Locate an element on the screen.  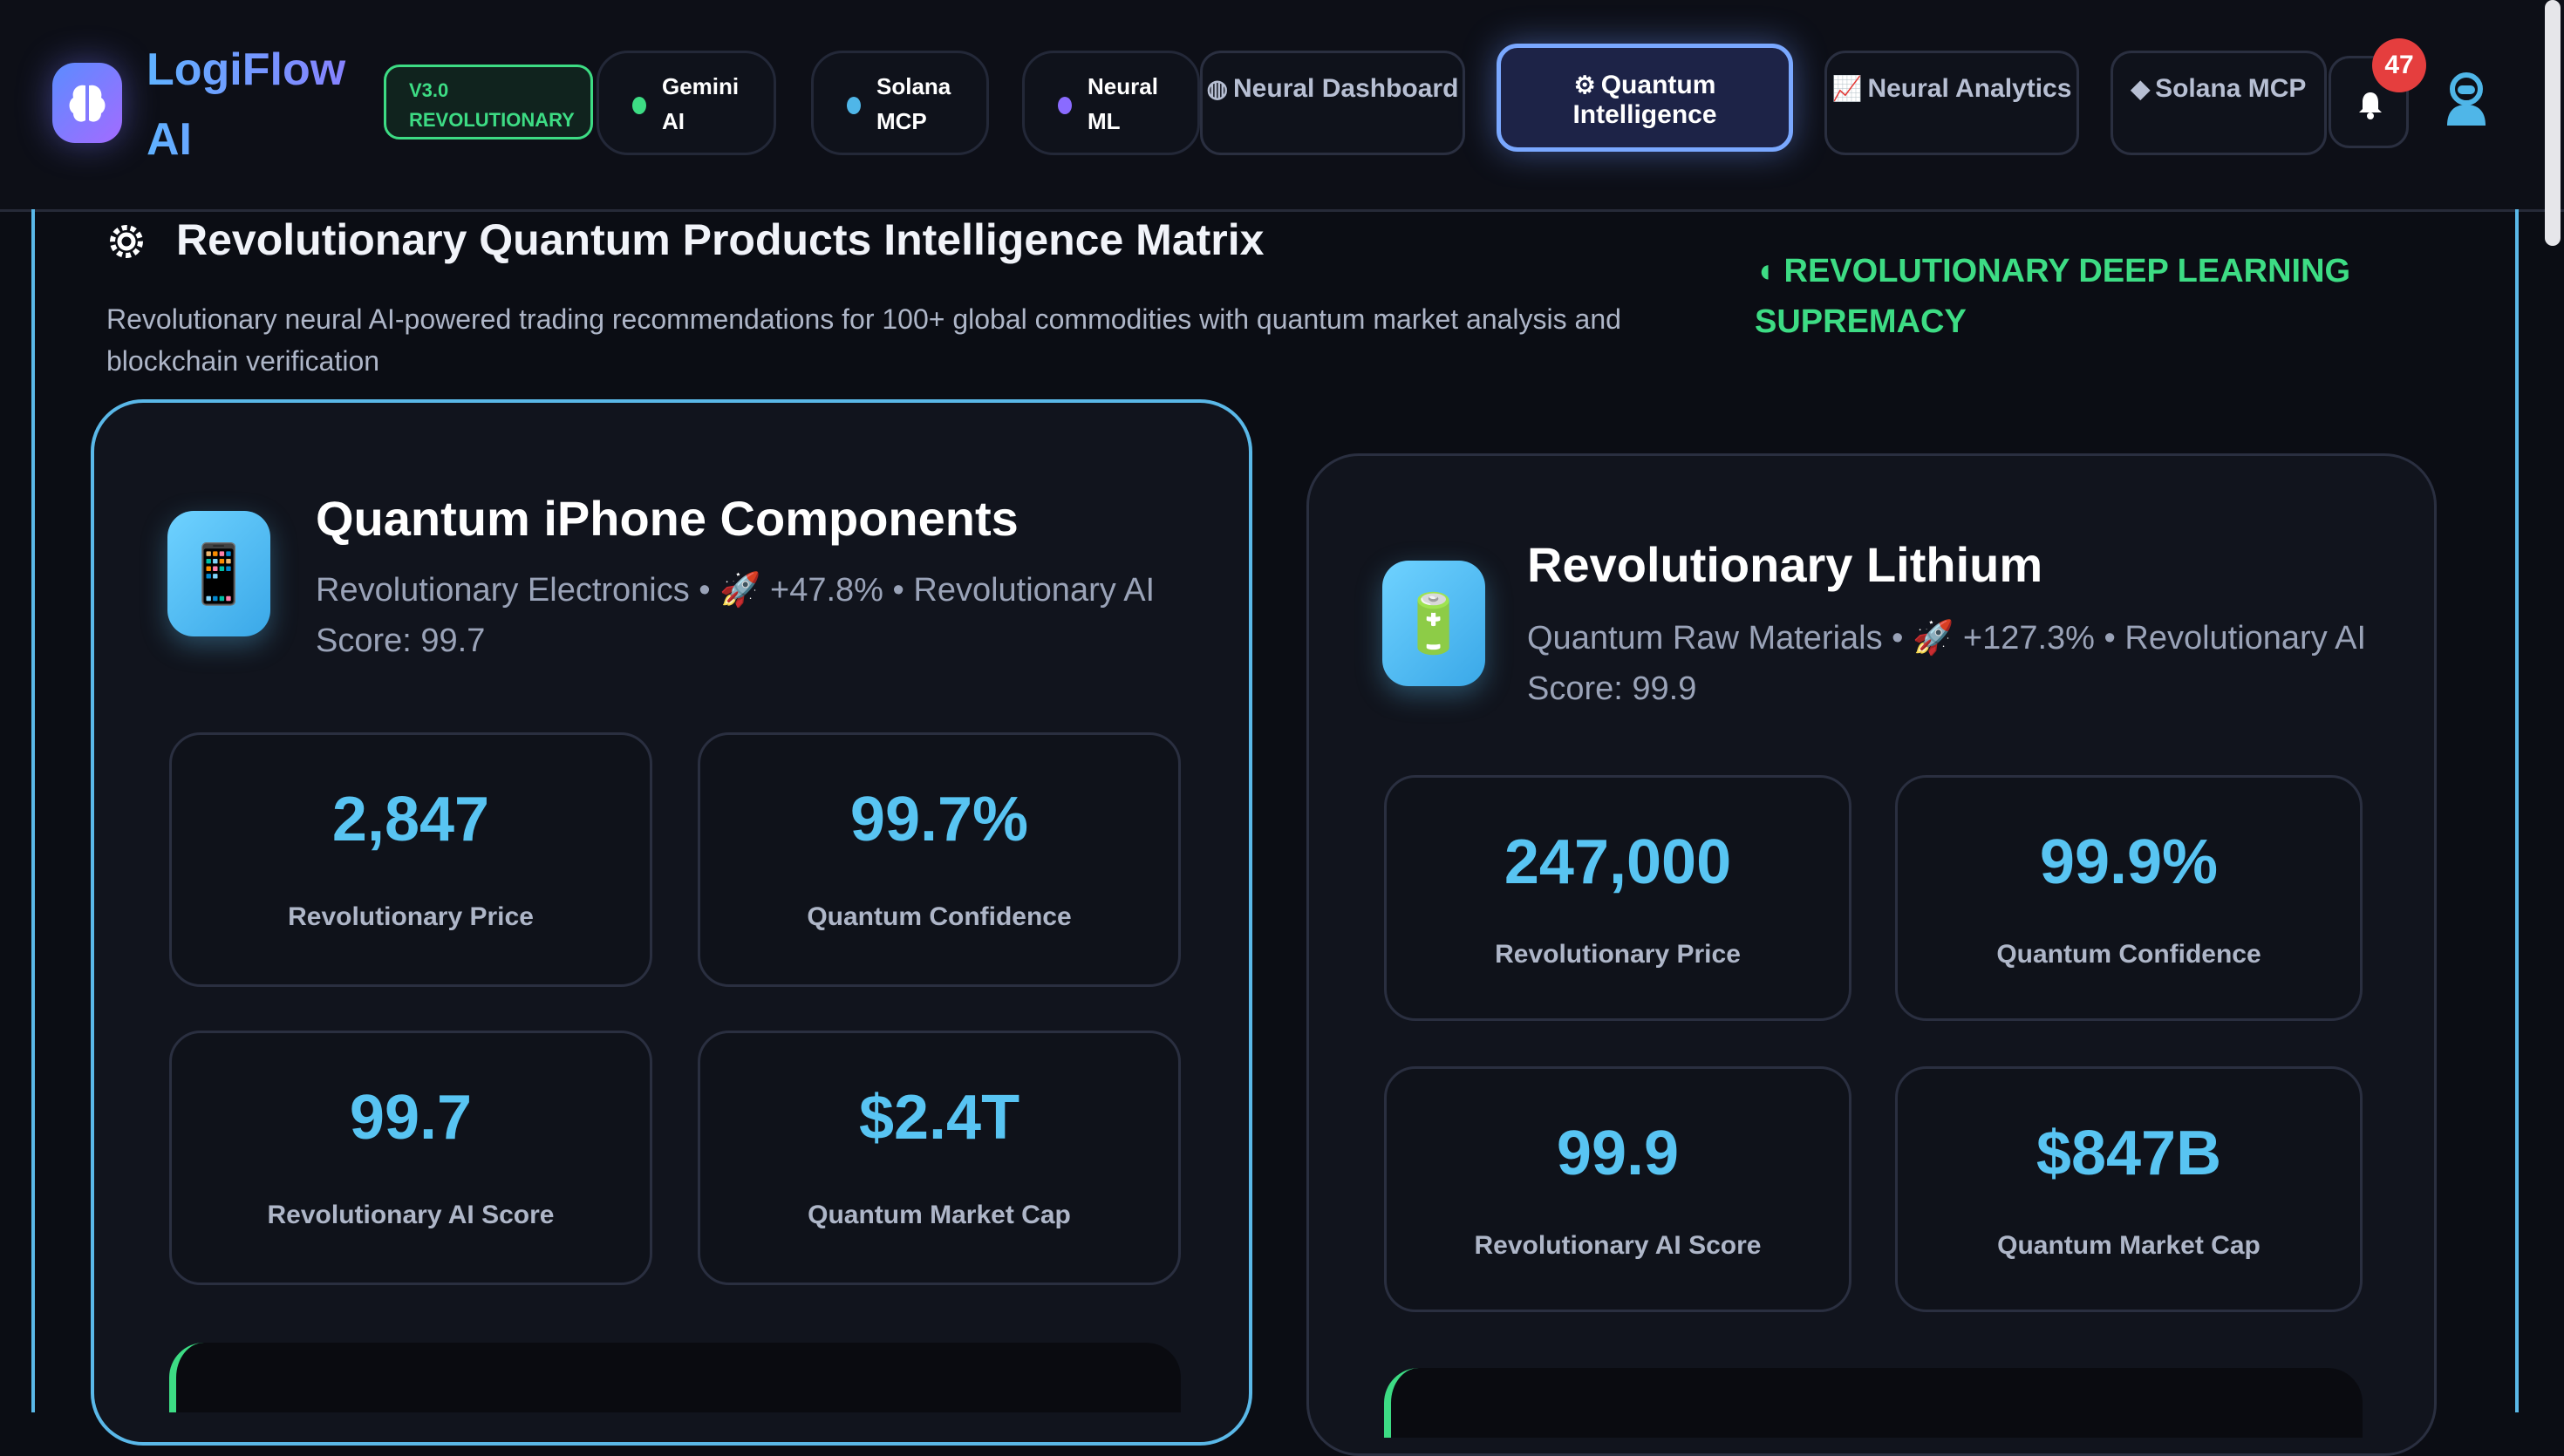
tab-neural-dashboard: ◍ Neural Dashboard is located at coordinates (1332, 103).